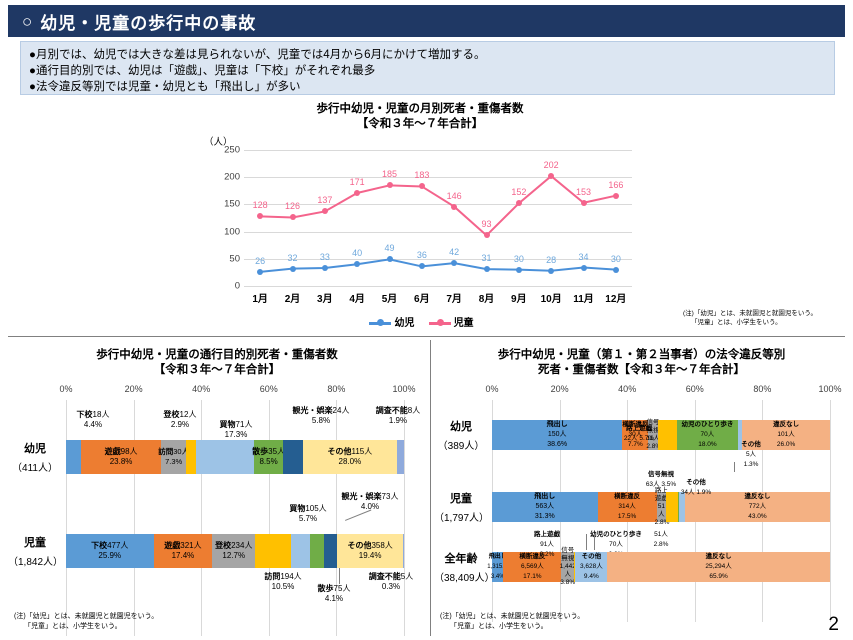  Describe the element at coordinates (463, 323) in the screenshot. I see `legend-label-jidou: 児童` at that location.